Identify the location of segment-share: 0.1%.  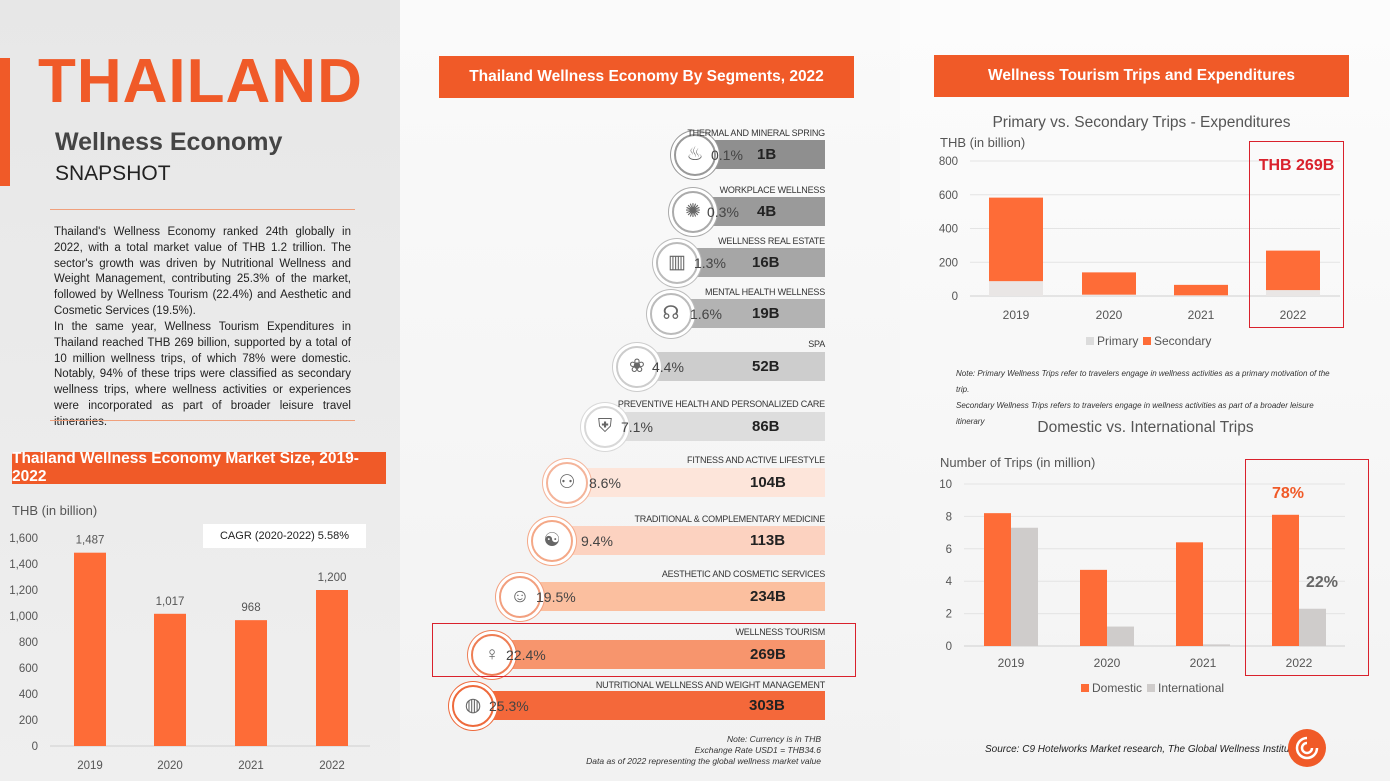
(727, 155).